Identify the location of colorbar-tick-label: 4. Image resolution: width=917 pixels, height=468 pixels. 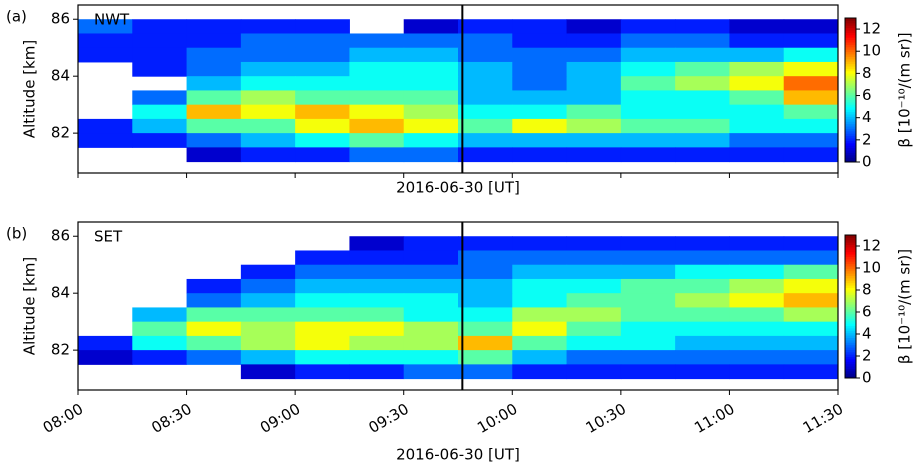
(867, 334).